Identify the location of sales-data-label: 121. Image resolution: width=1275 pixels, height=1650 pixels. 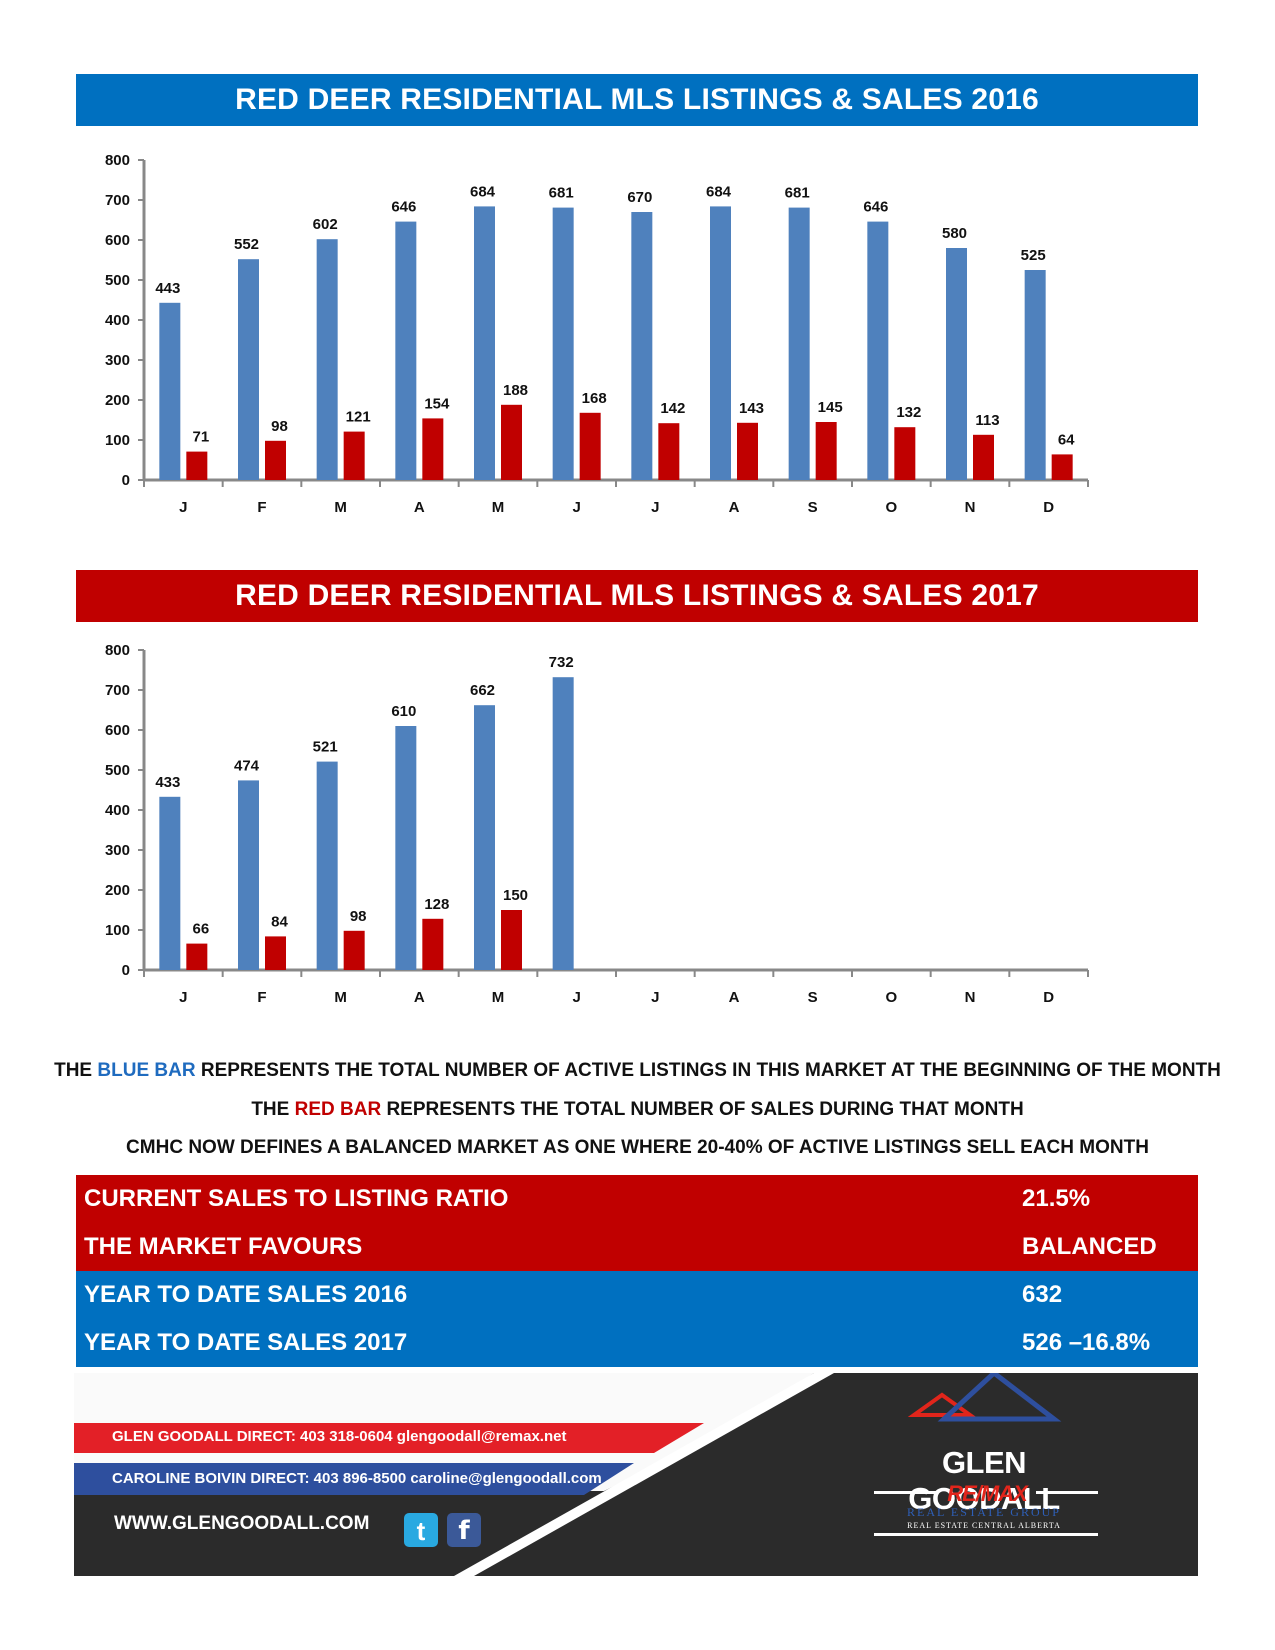
(358, 417).